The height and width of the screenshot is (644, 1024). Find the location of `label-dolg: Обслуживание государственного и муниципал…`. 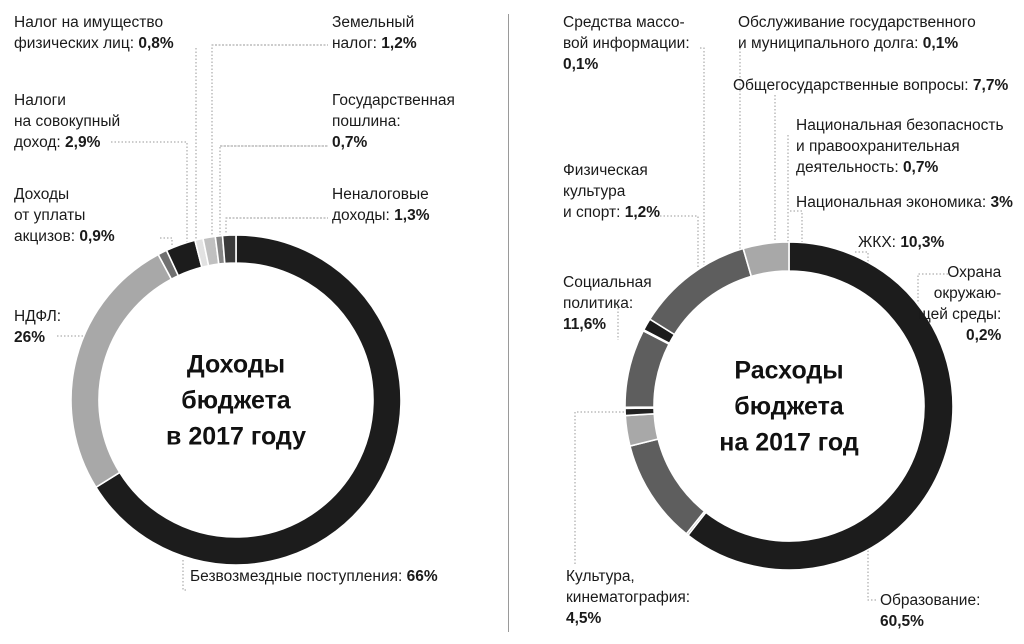

label-dolg: Обслуживание государственного и муниципал… is located at coordinates (857, 33).